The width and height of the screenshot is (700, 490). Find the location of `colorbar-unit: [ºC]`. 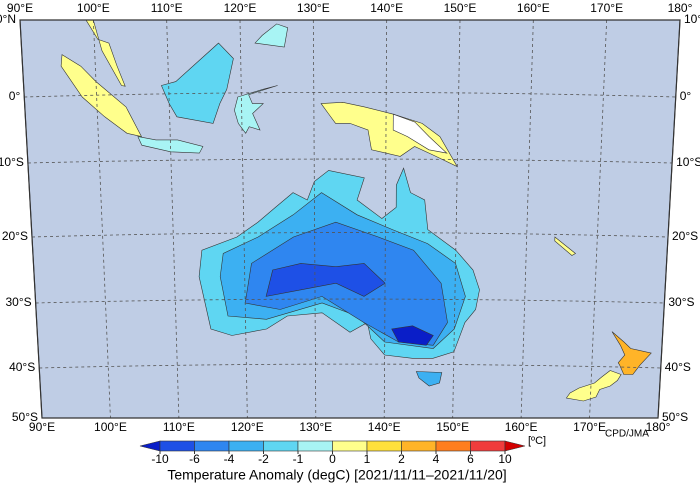

colorbar-unit: [ºC] is located at coordinates (537, 441).